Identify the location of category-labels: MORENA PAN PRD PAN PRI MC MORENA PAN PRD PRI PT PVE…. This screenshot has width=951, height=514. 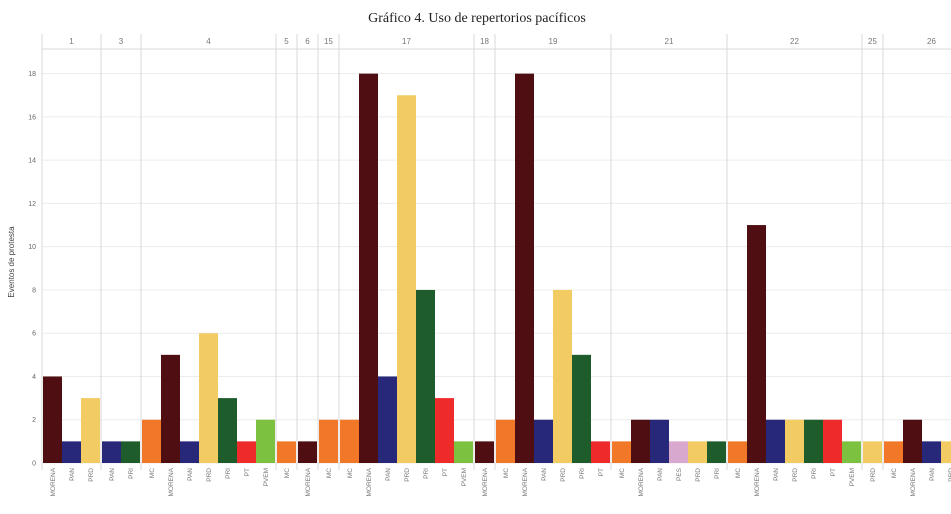
(500, 481).